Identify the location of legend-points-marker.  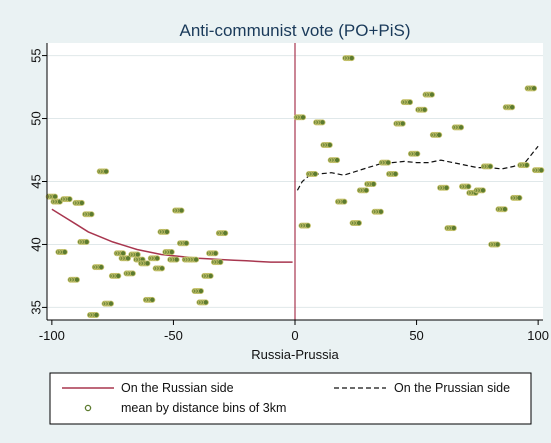
(88, 408).